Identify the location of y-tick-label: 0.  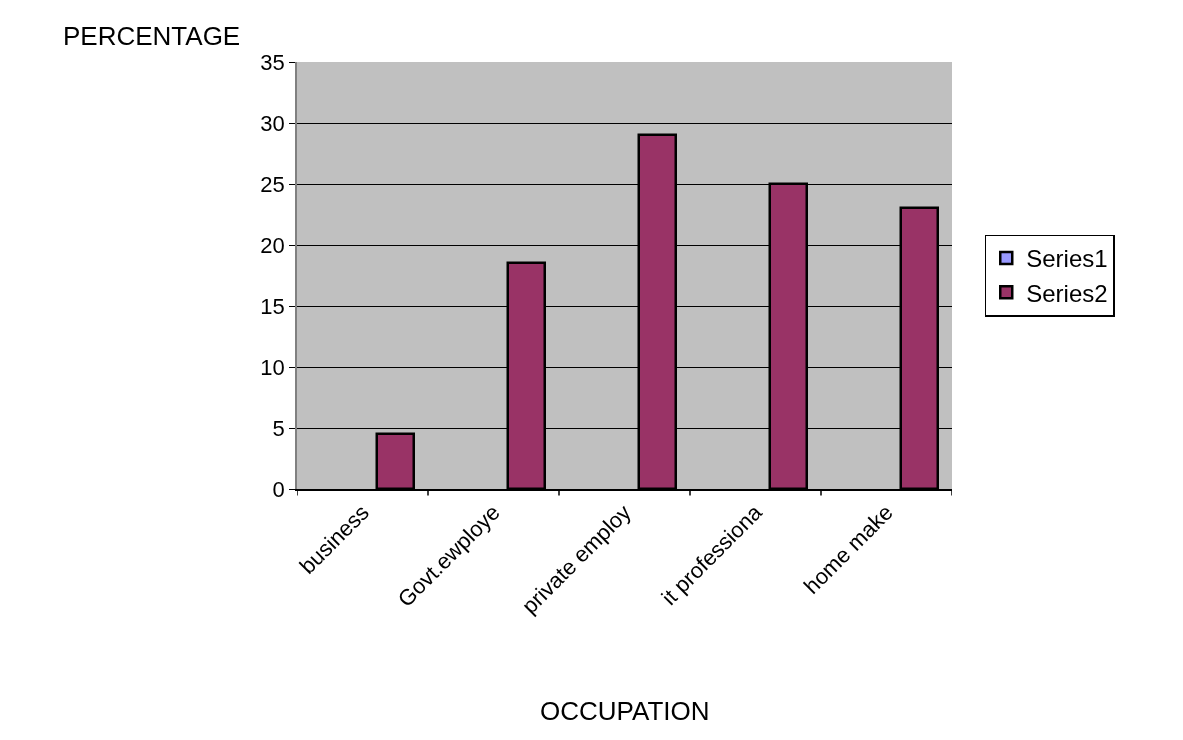
(278, 489).